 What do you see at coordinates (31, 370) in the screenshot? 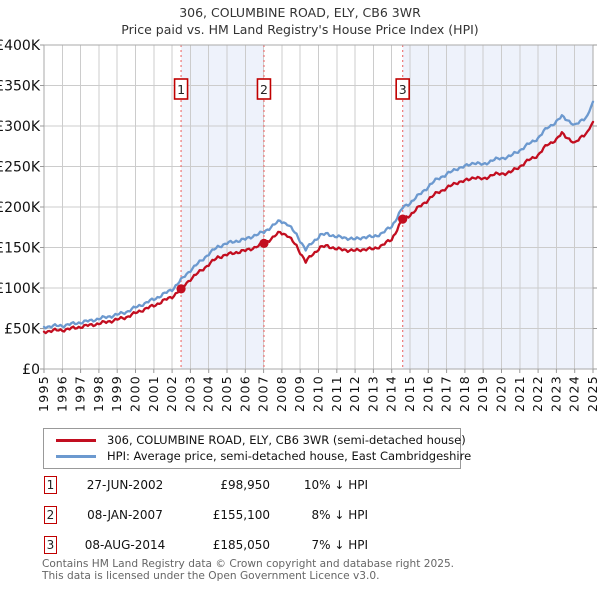
I see `y-axis-label: £0` at bounding box center [31, 370].